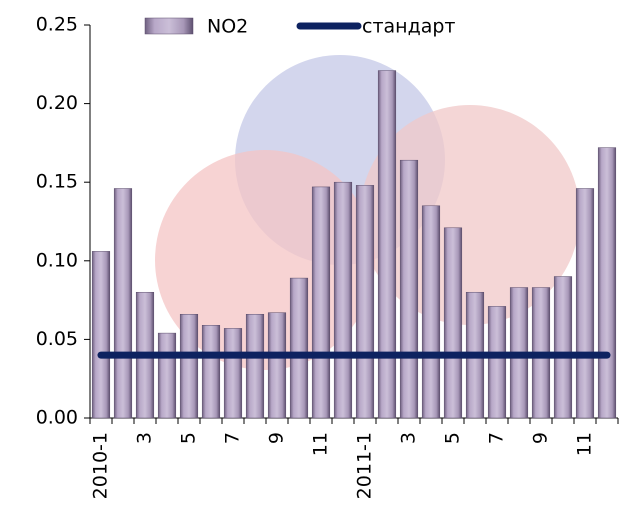 The width and height of the screenshot is (619, 519). What do you see at coordinates (57, 418) in the screenshot?
I see `y-tick-label: 0.00` at bounding box center [57, 418].